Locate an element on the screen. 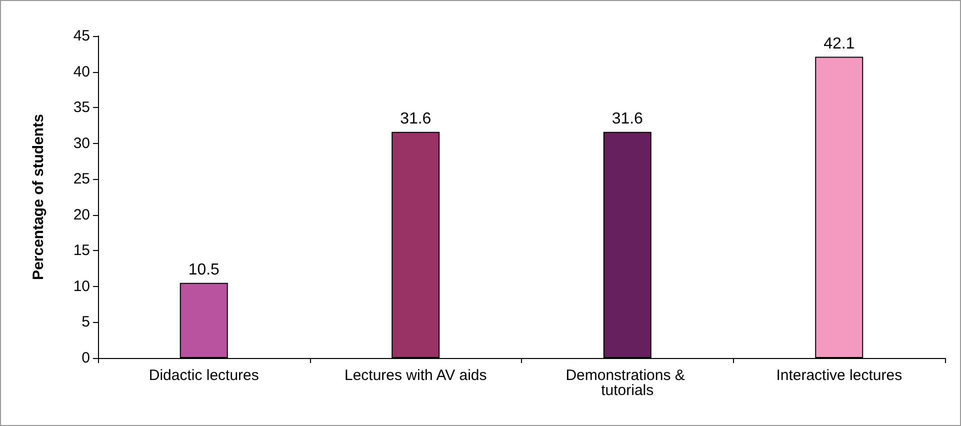 This screenshot has height=426, width=961. y-tick-label: 45 is located at coordinates (81, 36).